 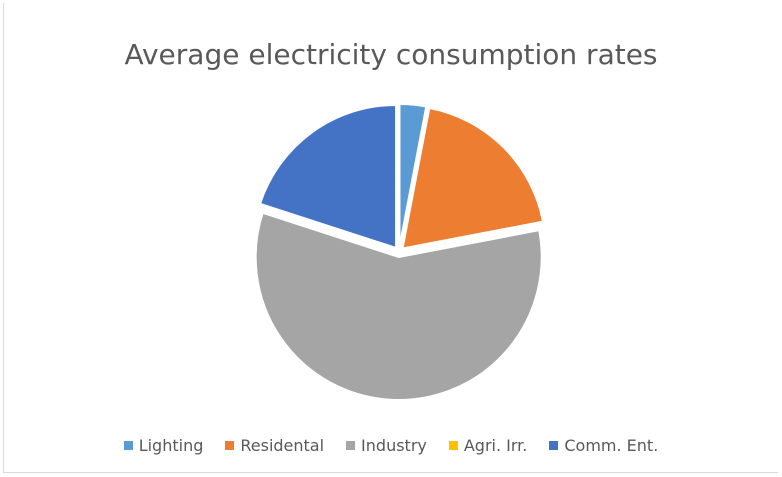 I want to click on legend-item-agri-irr: Agri. Irr., so click(x=488, y=445).